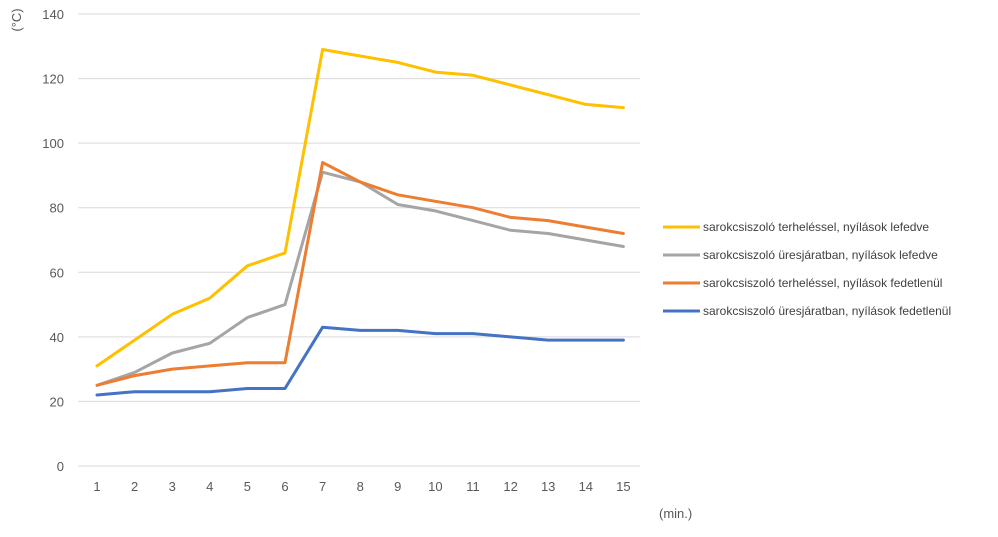 This screenshot has height=537, width=998. Describe the element at coordinates (53, 14) in the screenshot. I see `y-tick-label: 140` at that location.